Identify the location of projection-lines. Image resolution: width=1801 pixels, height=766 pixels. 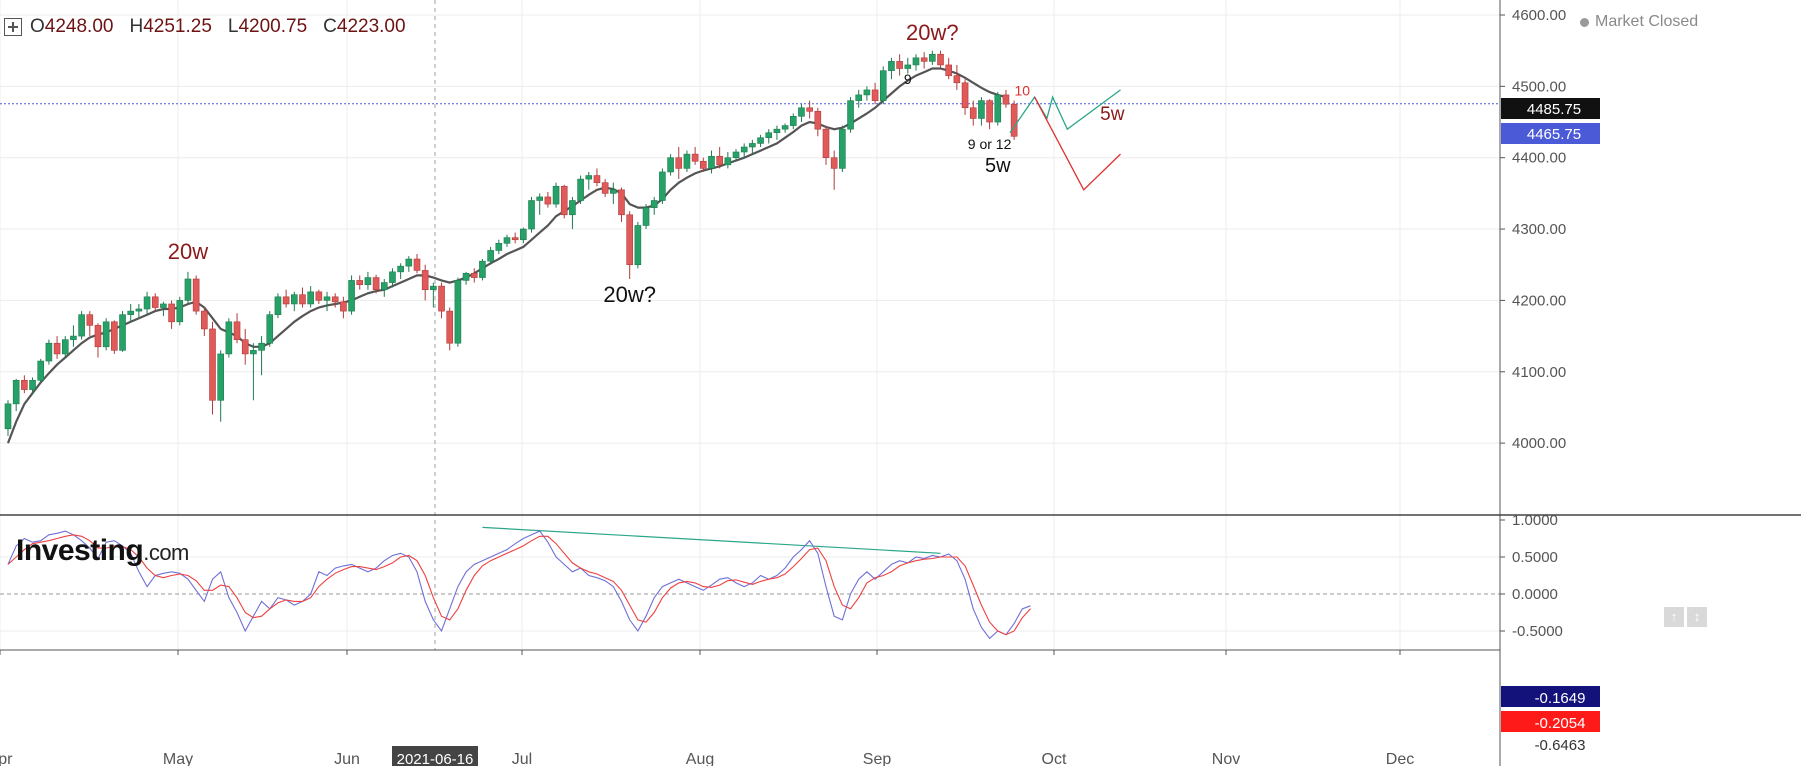
(1065, 140).